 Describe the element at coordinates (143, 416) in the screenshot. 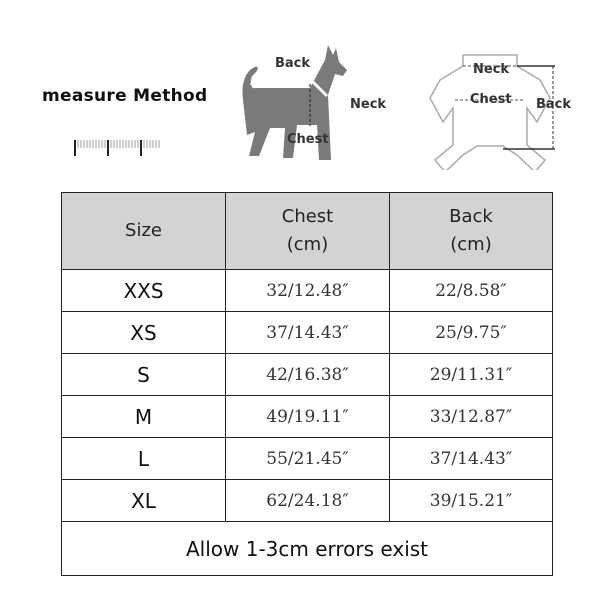

I see `size-cell: M` at that location.